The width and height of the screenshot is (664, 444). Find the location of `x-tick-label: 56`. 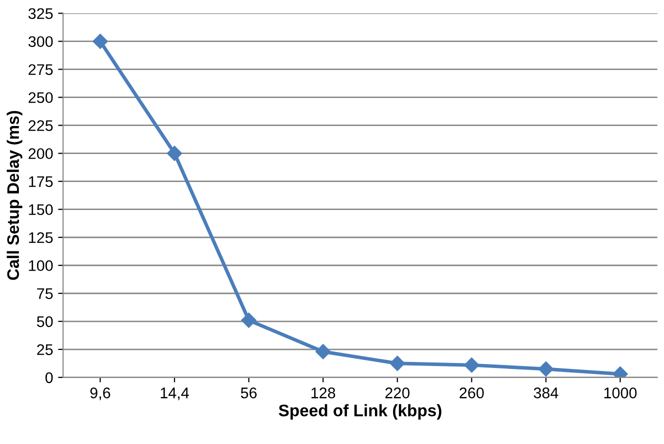

x-tick-label: 56 is located at coordinates (248, 393).